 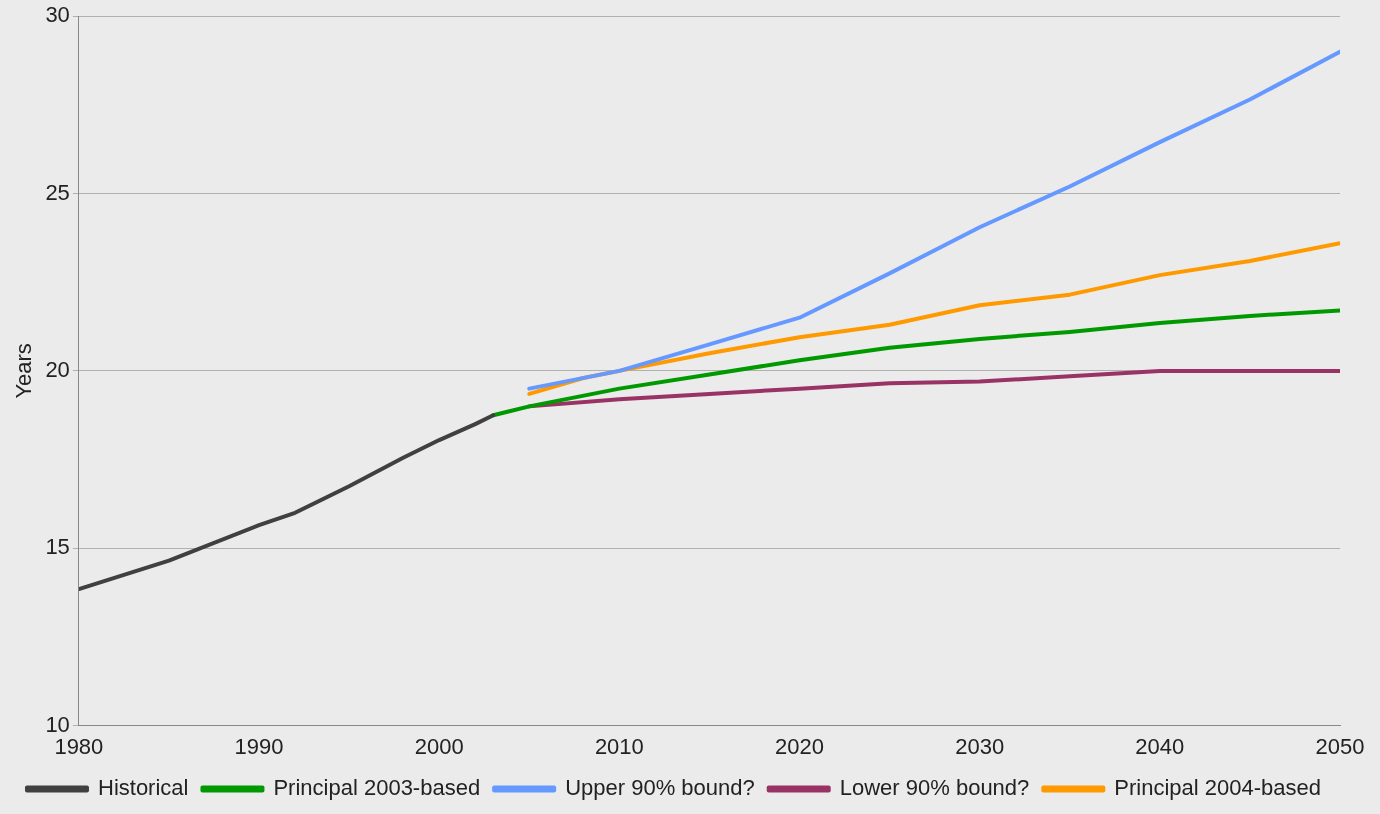 What do you see at coordinates (143, 788) in the screenshot?
I see `legend-label: Historical` at bounding box center [143, 788].